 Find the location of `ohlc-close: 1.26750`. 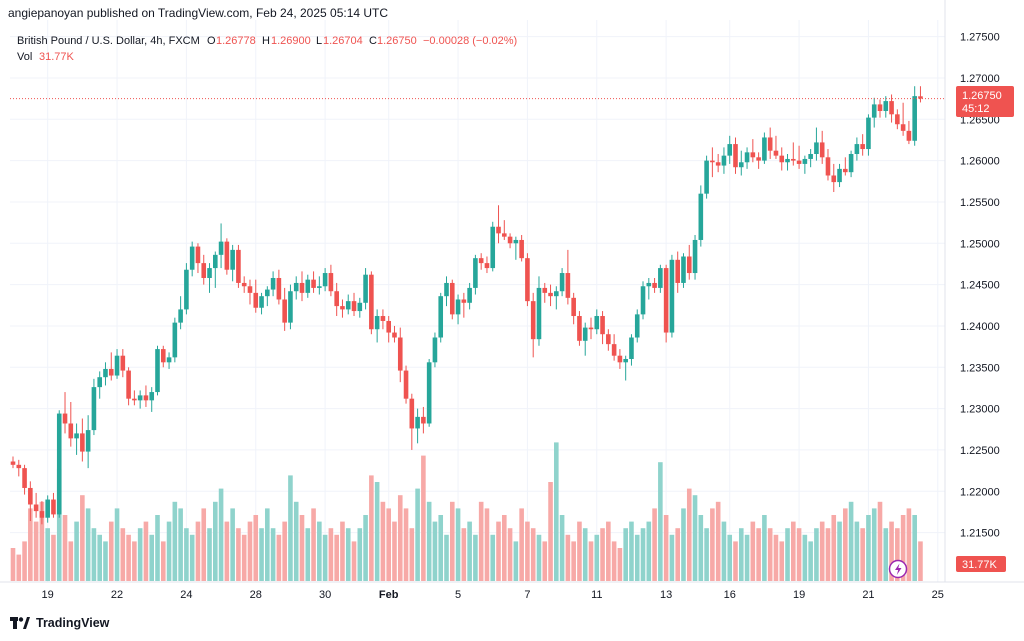

ohlc-close: 1.26750 is located at coordinates (397, 41).